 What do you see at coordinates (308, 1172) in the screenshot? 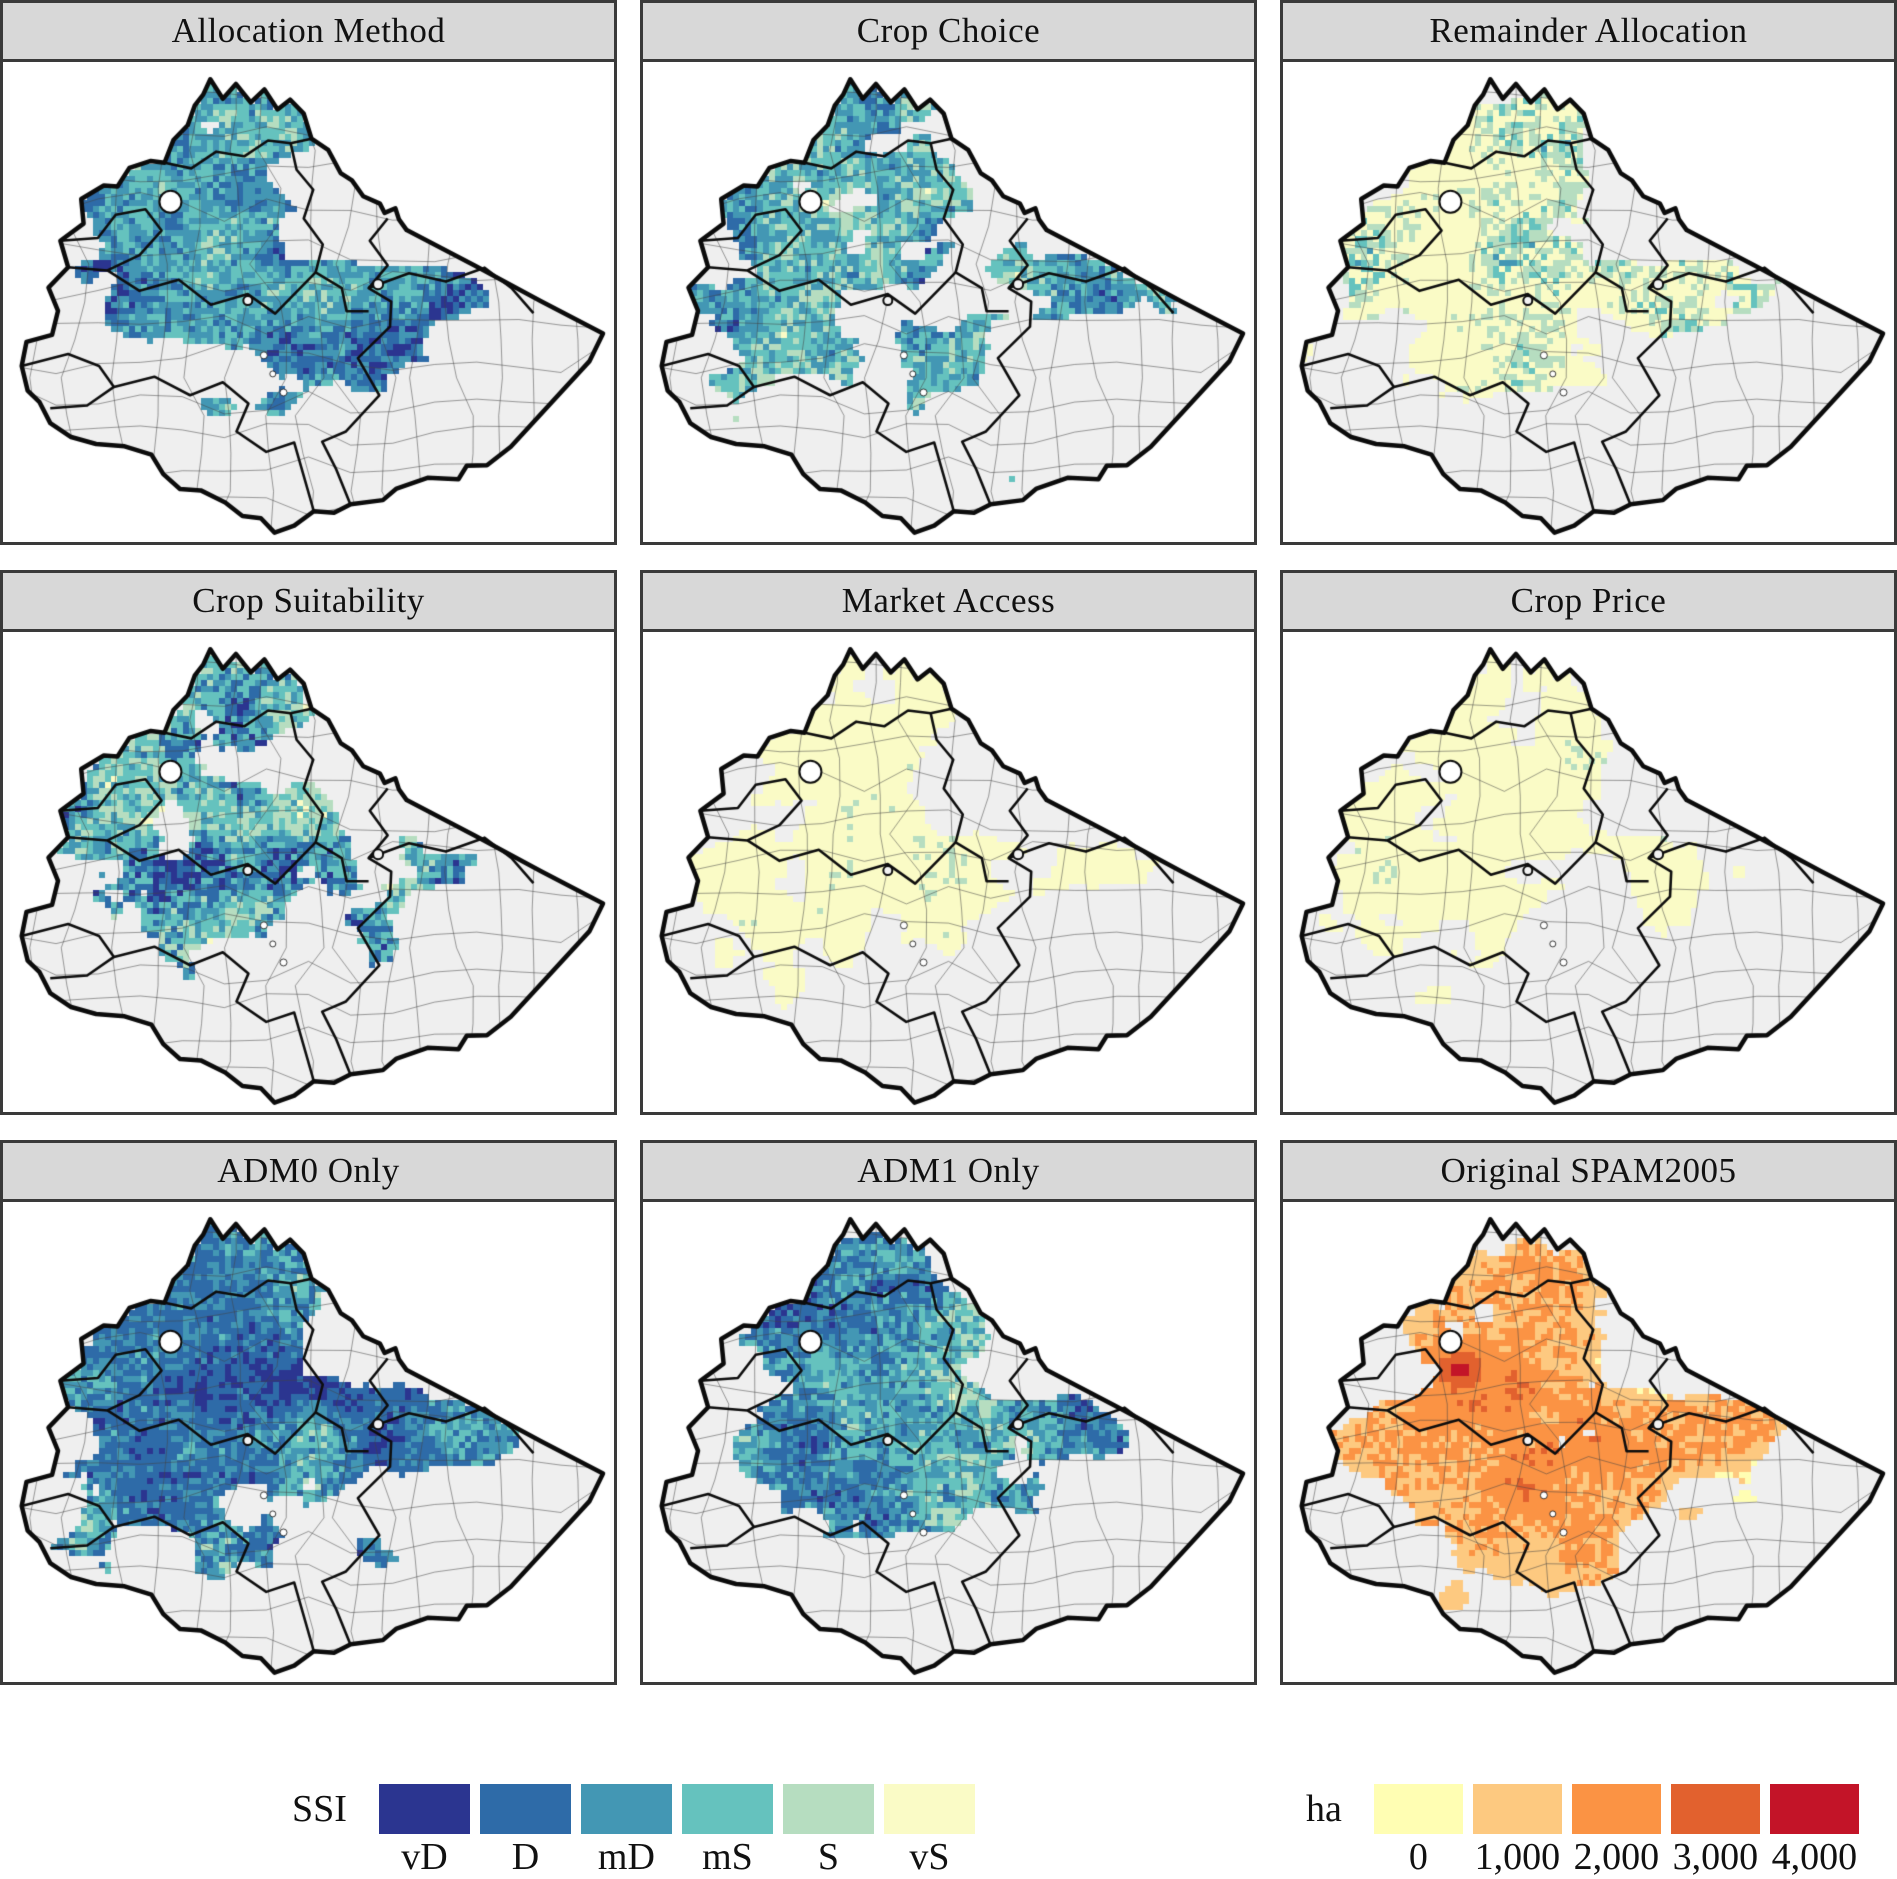
I see `panel-title: ADM0 Only` at bounding box center [308, 1172].